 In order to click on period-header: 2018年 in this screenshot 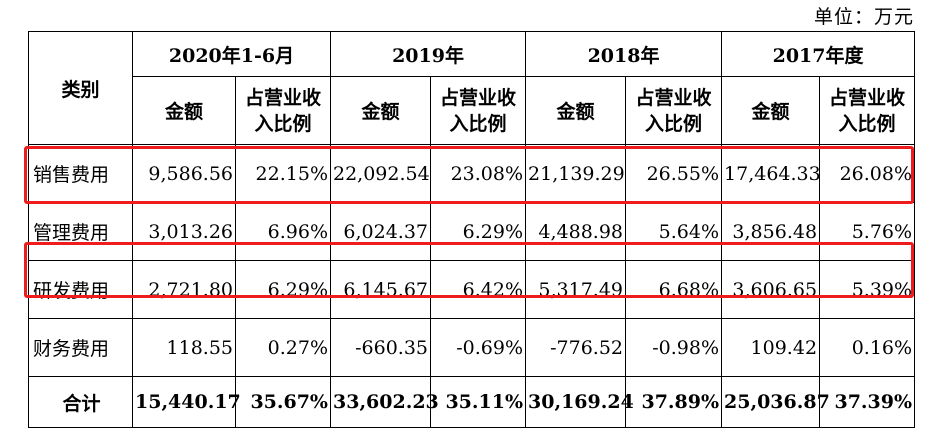, I will do `click(624, 54)`.